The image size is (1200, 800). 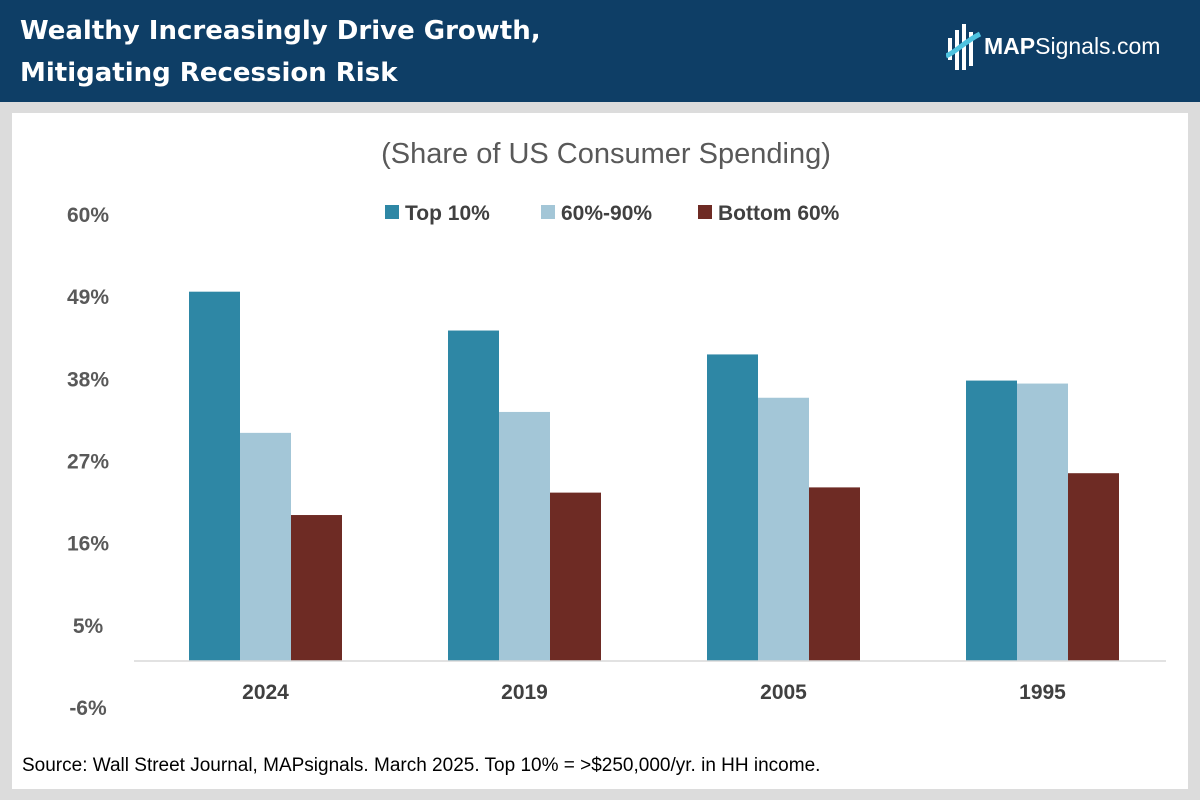 I want to click on bar-top-10--2005, so click(x=732, y=507).